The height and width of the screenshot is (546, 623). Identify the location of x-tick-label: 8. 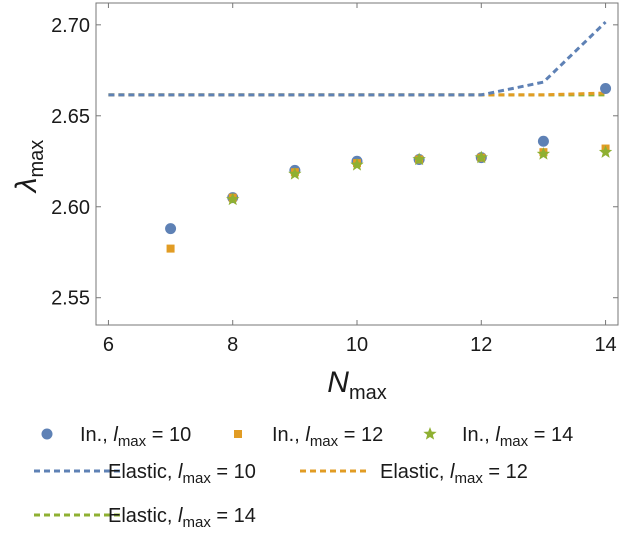
(232, 345).